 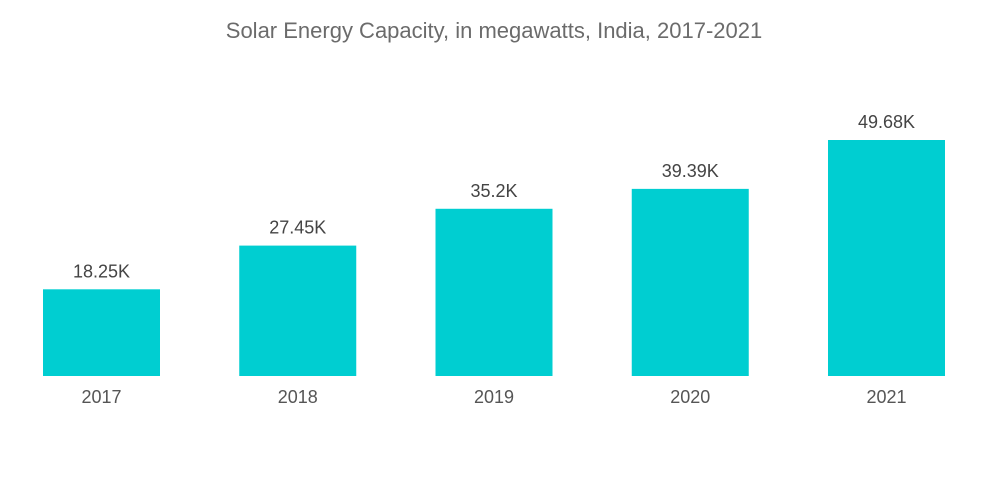 What do you see at coordinates (886, 122) in the screenshot?
I see `data-label-2021: 49.68K` at bounding box center [886, 122].